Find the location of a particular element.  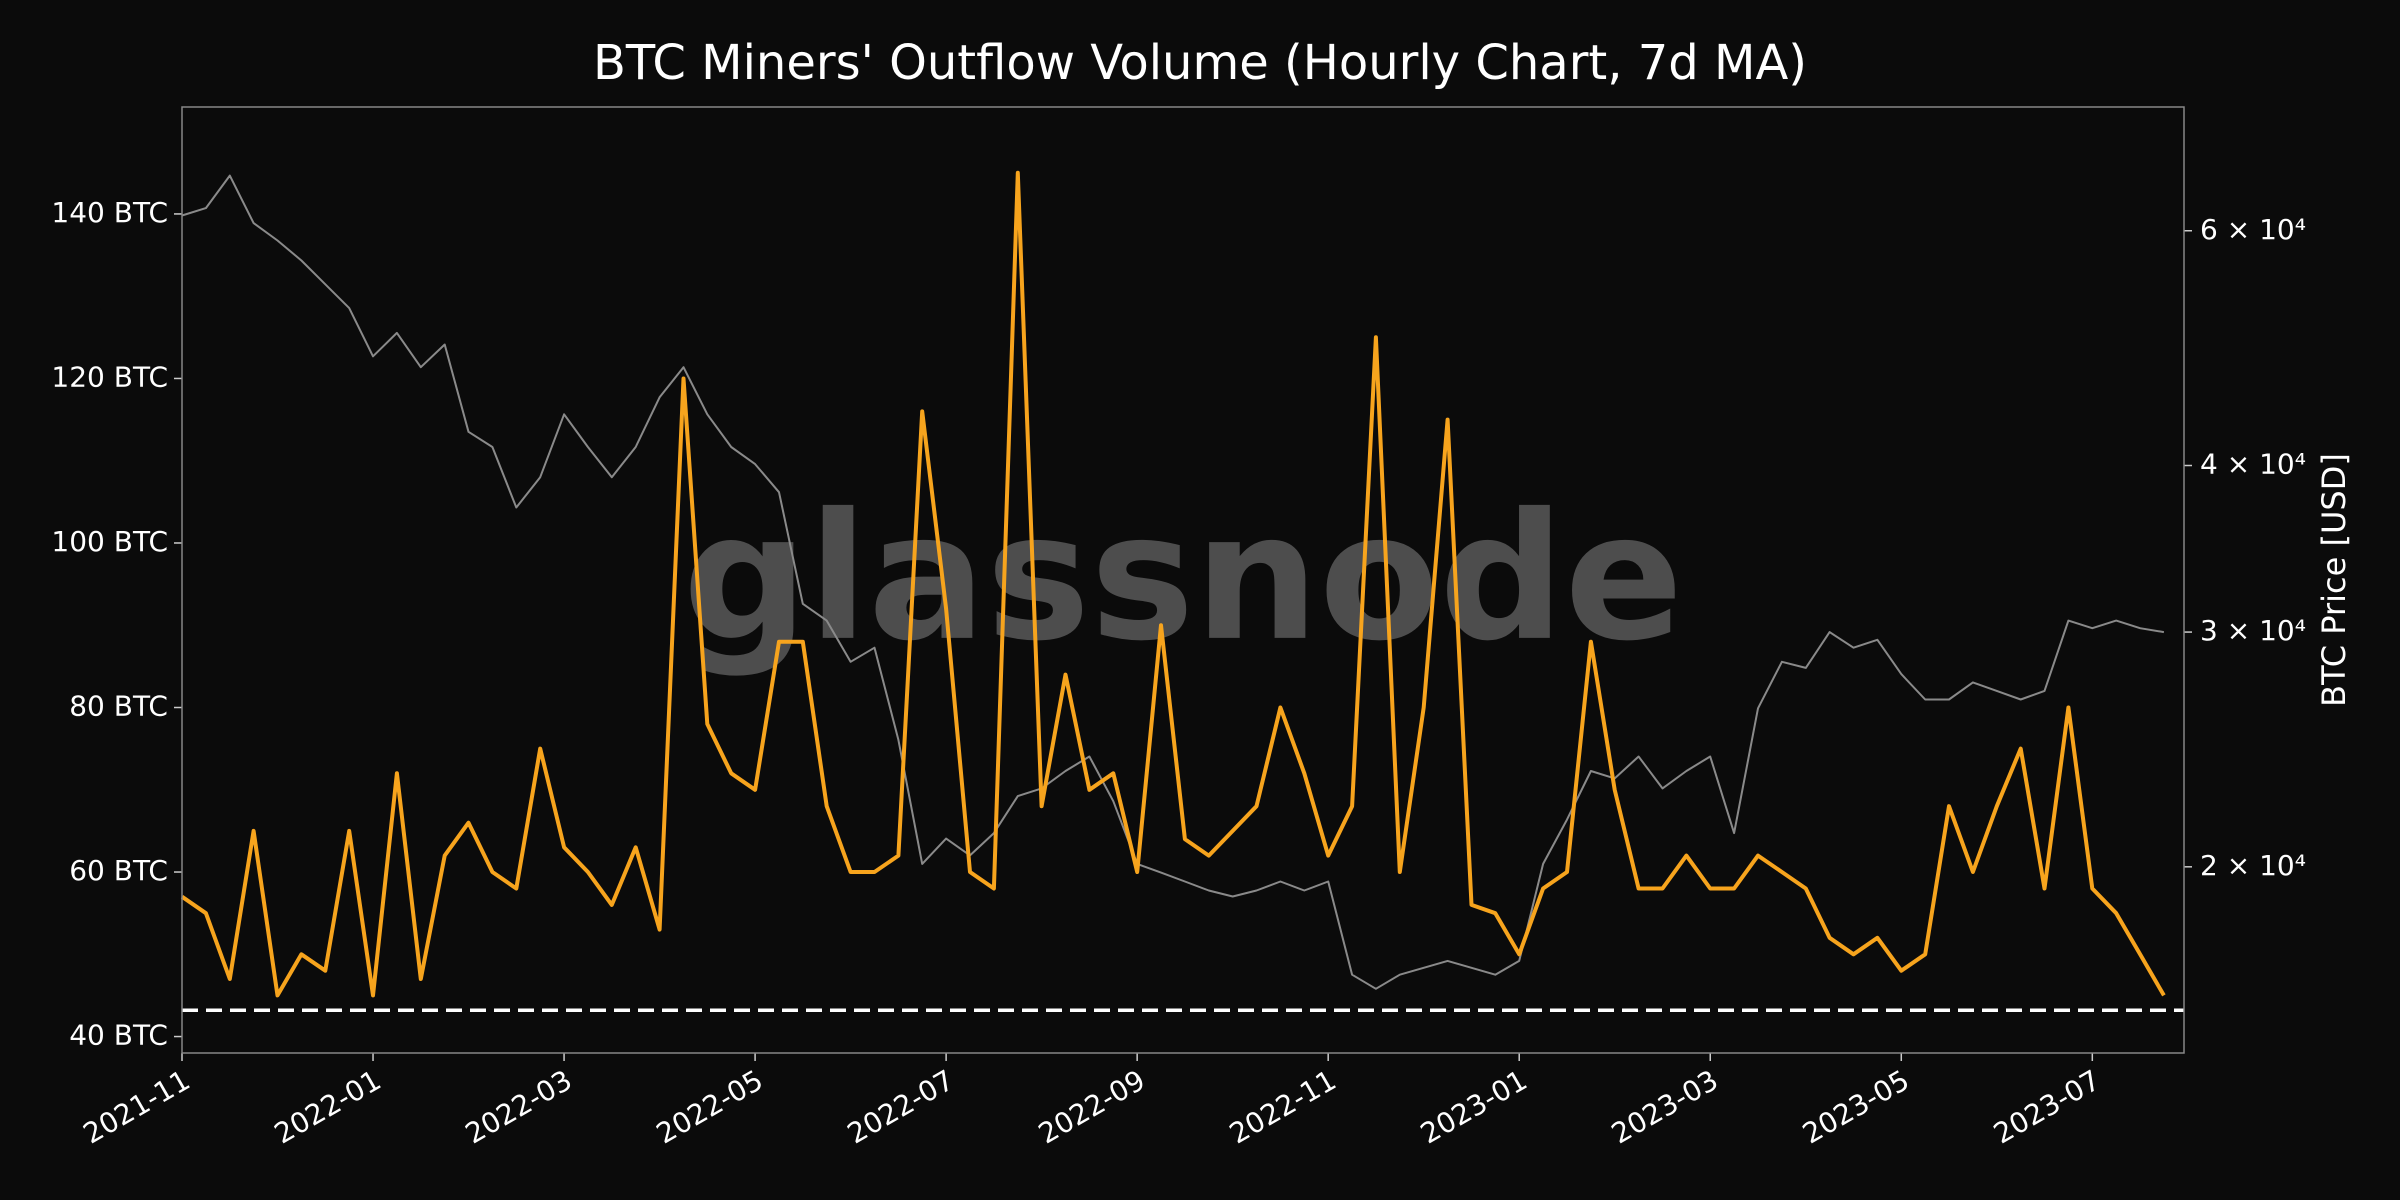

y-tick-label: 40 BTC is located at coordinates (118, 1035).